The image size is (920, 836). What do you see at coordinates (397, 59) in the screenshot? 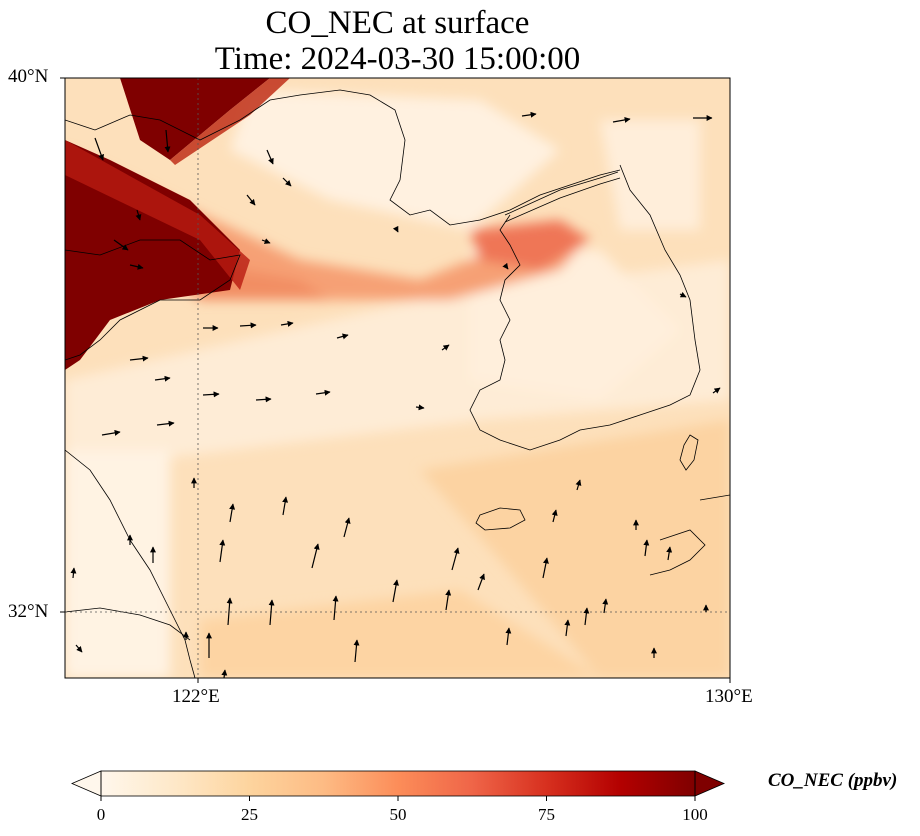
I see `map-time: Time: 2024-03-30 15:00:00` at bounding box center [397, 59].